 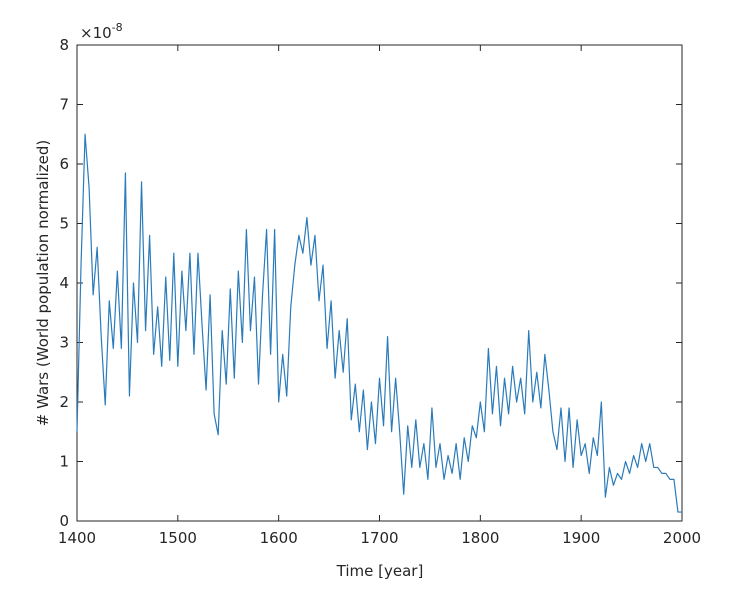 I want to click on x-tick-label: 1800, so click(x=480, y=538).